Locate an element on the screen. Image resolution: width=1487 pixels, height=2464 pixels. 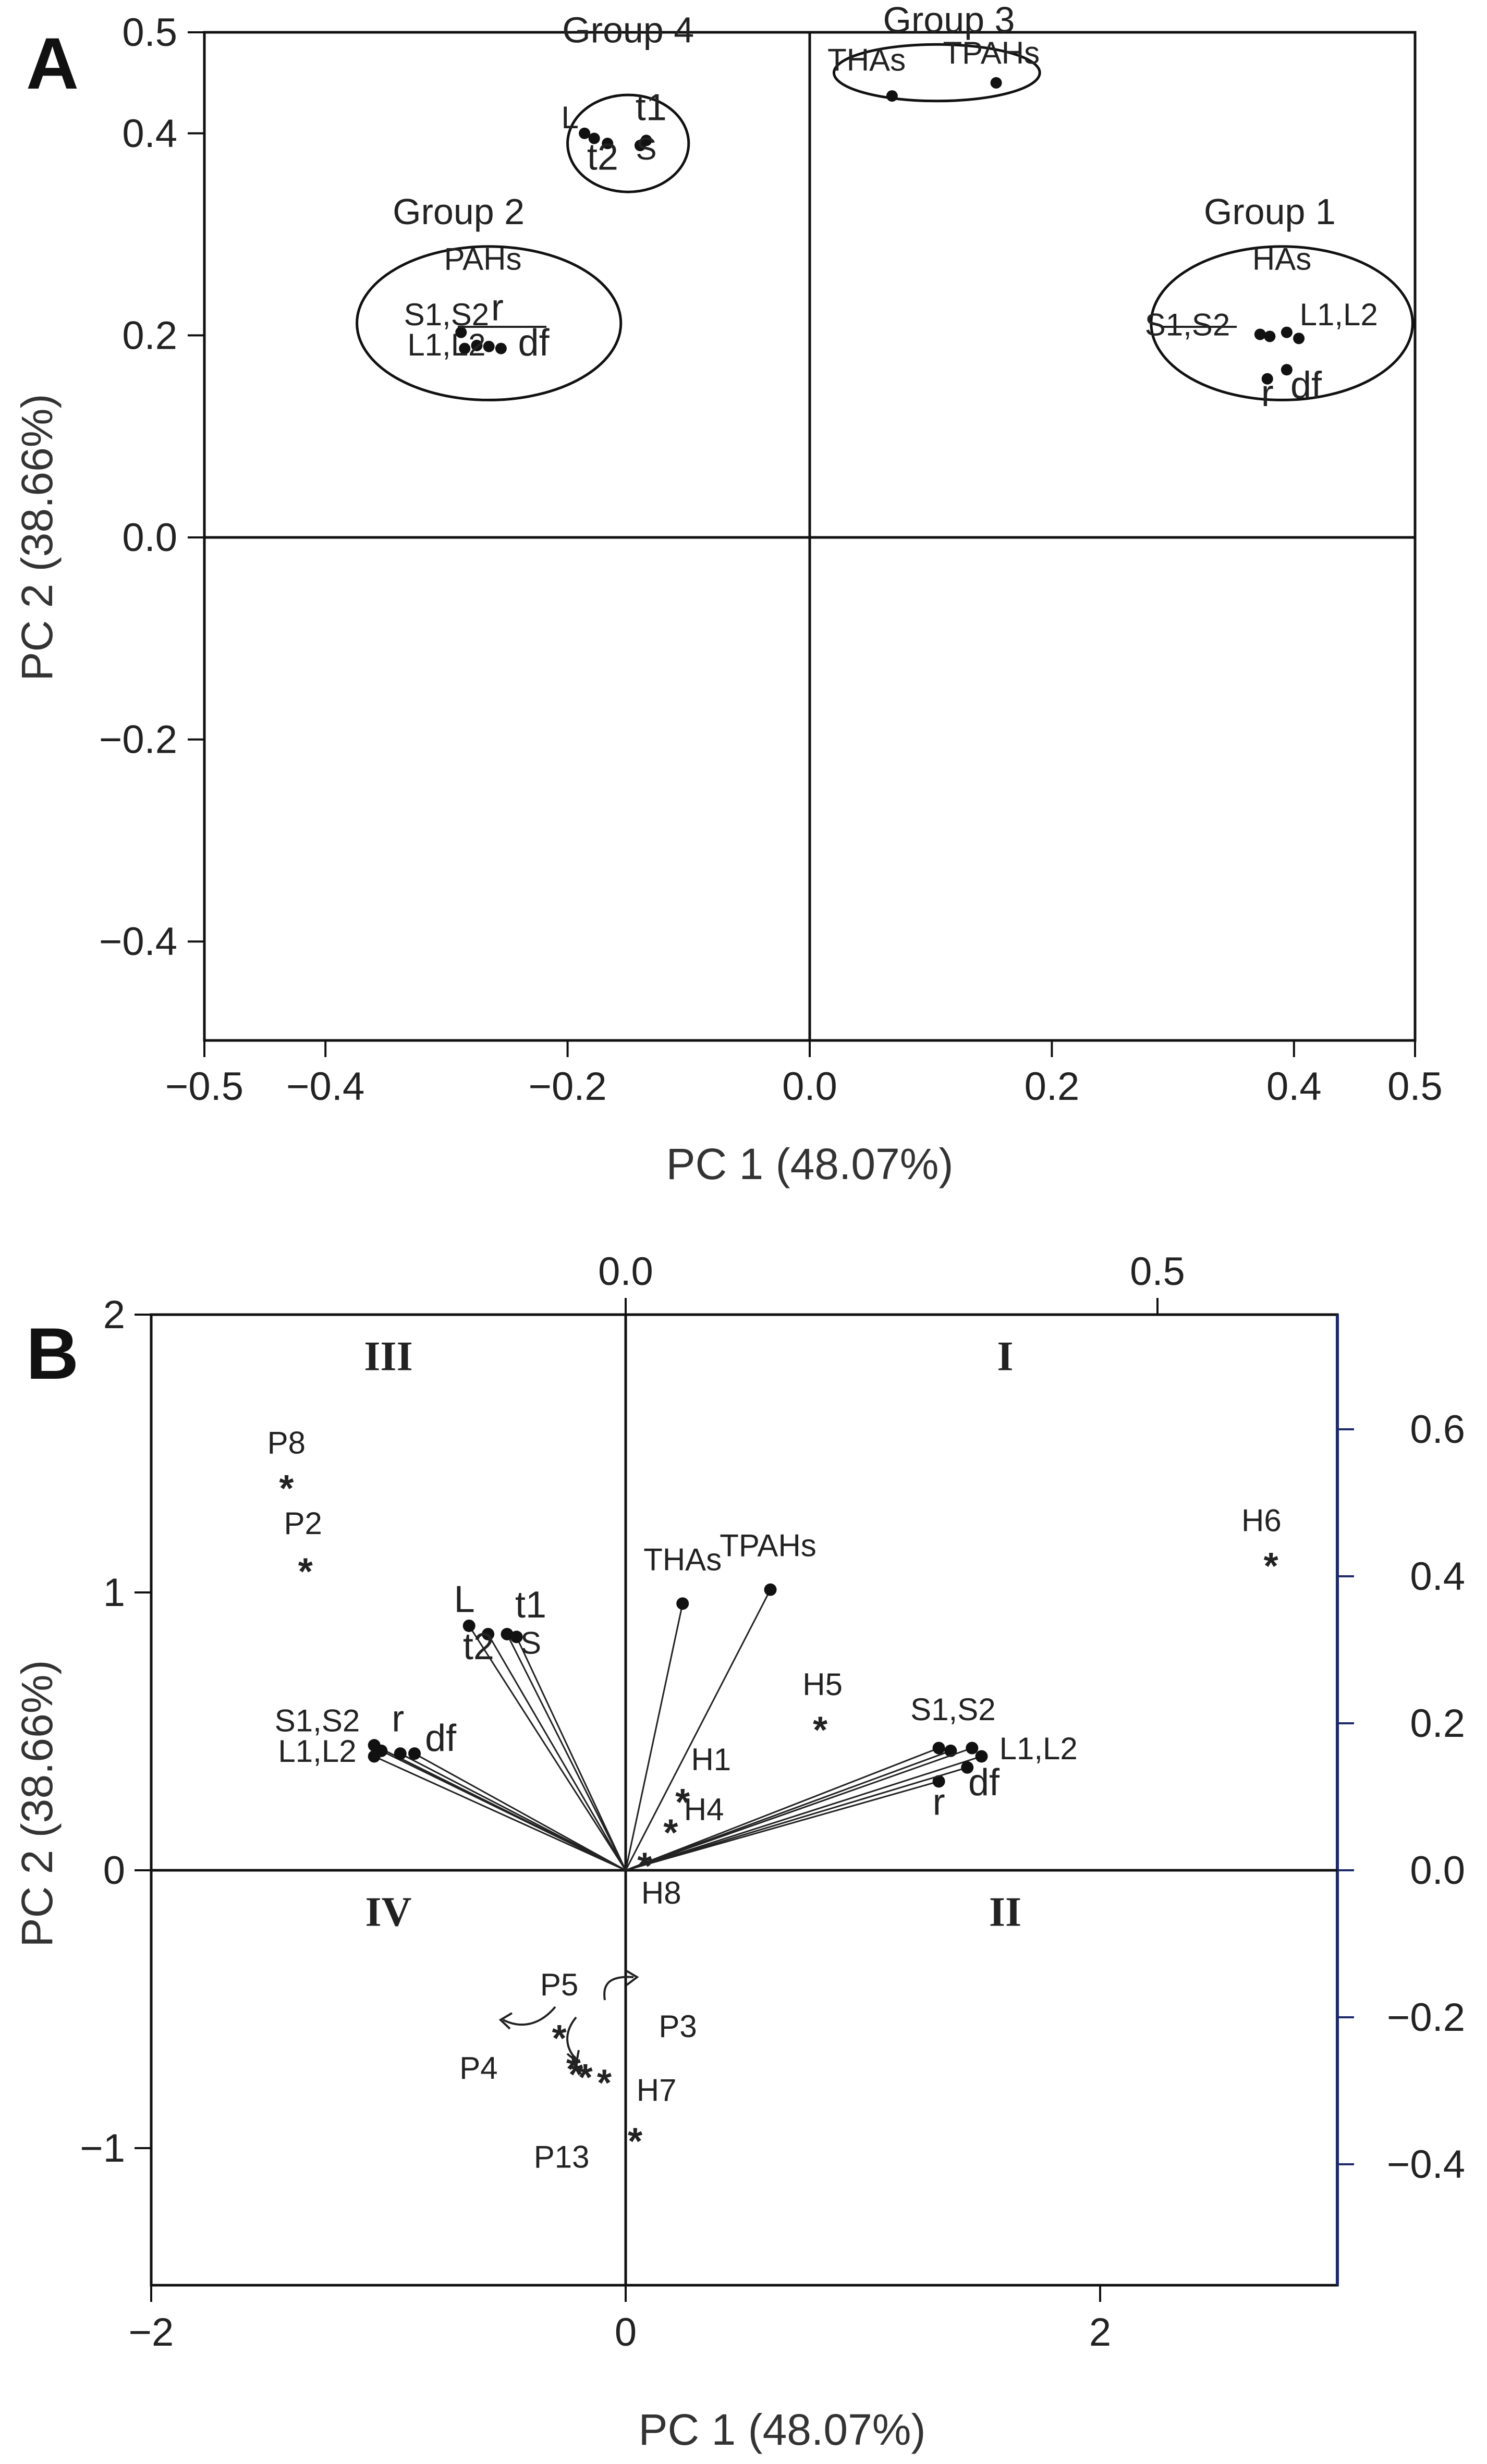
x-tick-label: −2 is located at coordinates (151, 2333).